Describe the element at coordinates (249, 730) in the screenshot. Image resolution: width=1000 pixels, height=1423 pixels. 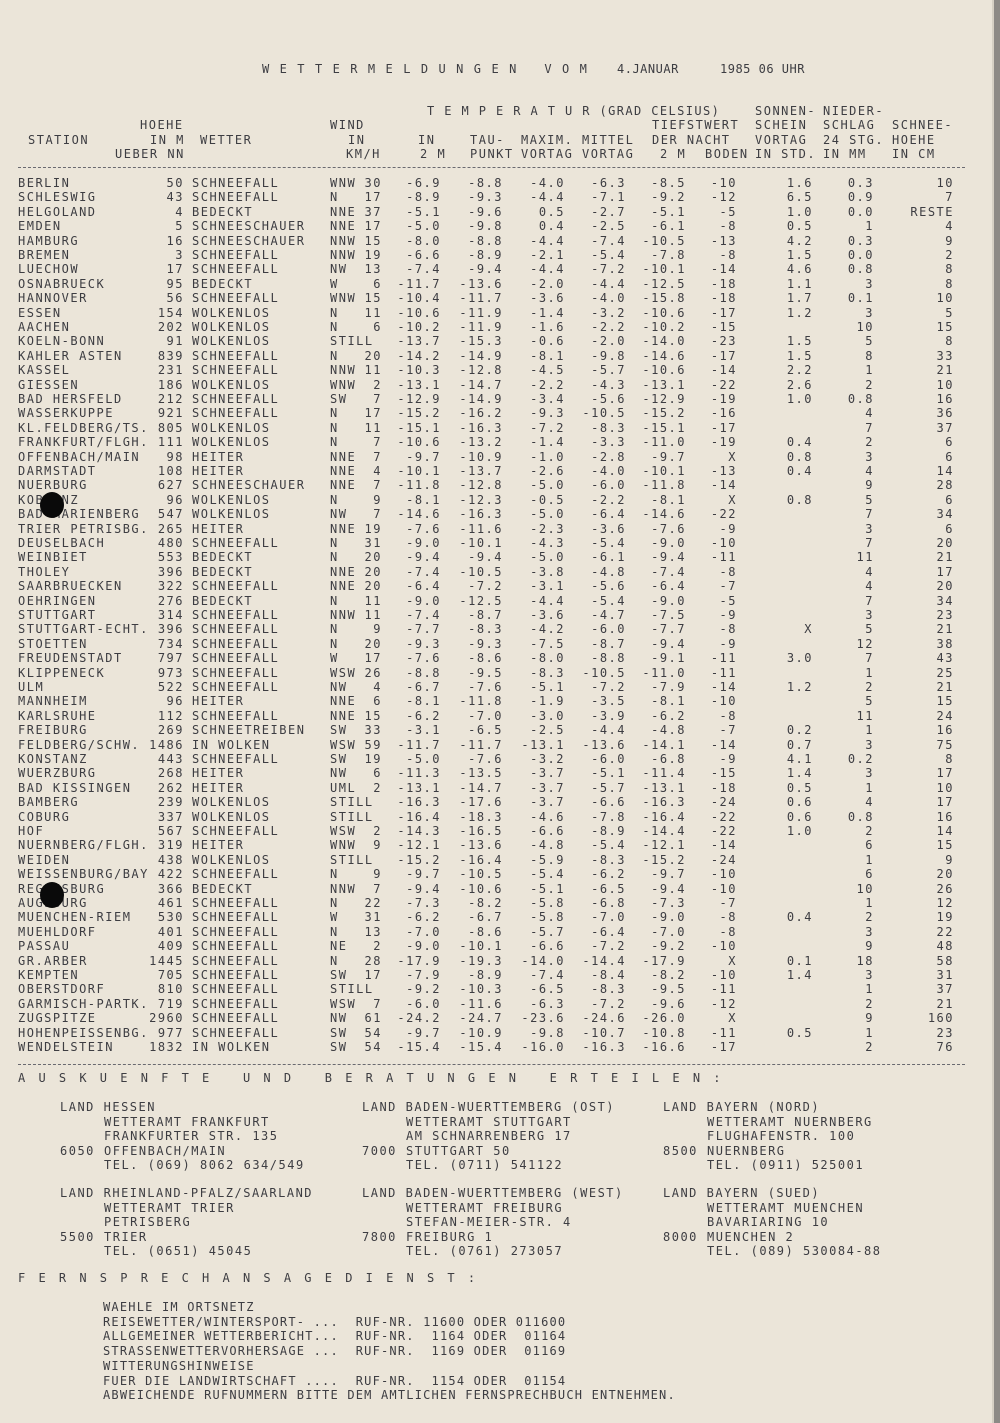
I see `cell-wetter: SCHNEETREIBEN` at that location.